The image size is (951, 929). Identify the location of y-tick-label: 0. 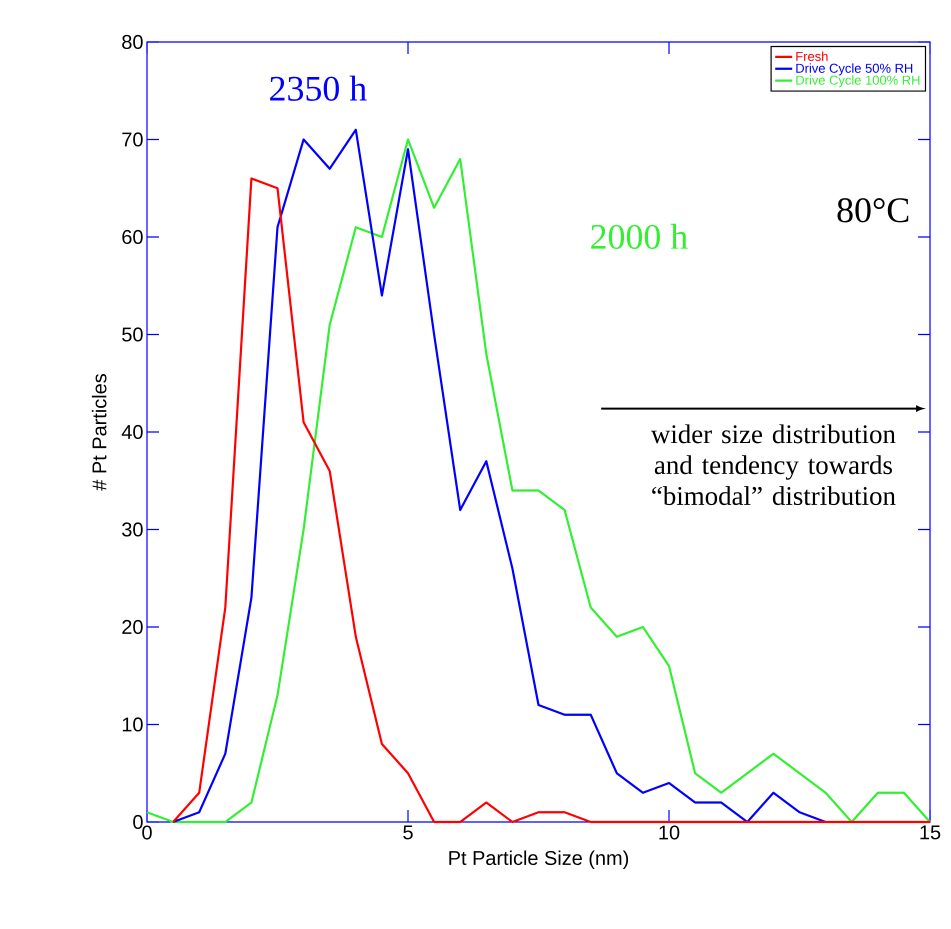
(138, 822).